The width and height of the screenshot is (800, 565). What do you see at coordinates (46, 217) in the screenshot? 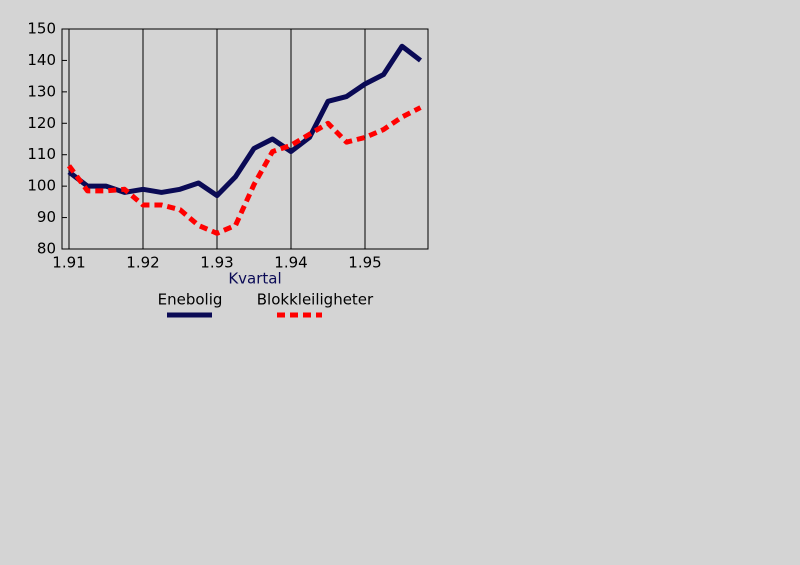
I see `y-tick-label: 90` at bounding box center [46, 217].